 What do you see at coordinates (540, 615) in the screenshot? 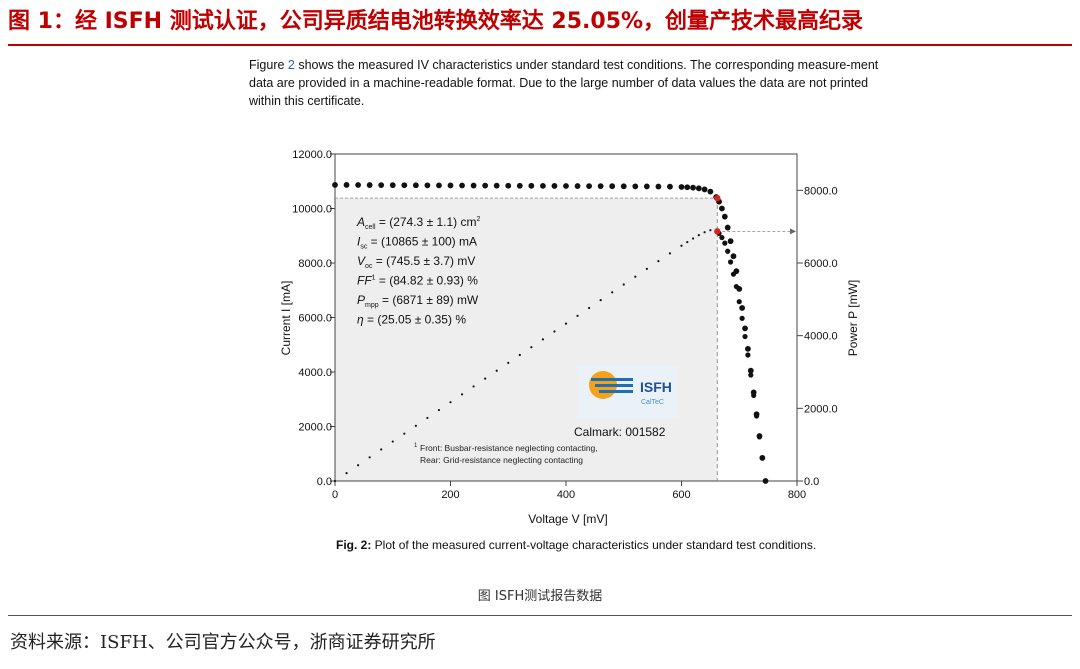
I see `footer-divider` at bounding box center [540, 615].